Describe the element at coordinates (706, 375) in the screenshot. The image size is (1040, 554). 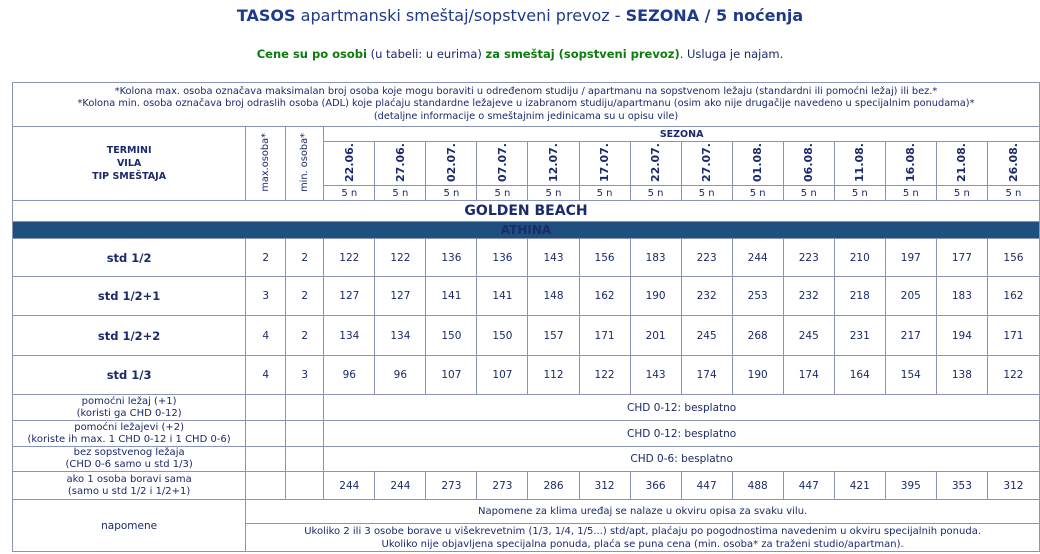
I see `price-cell: 174` at that location.